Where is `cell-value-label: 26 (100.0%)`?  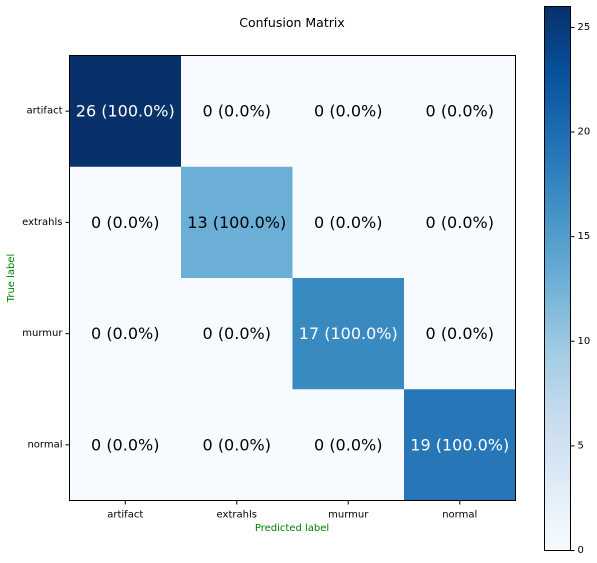 cell-value-label: 26 (100.0%) is located at coordinates (125, 111).